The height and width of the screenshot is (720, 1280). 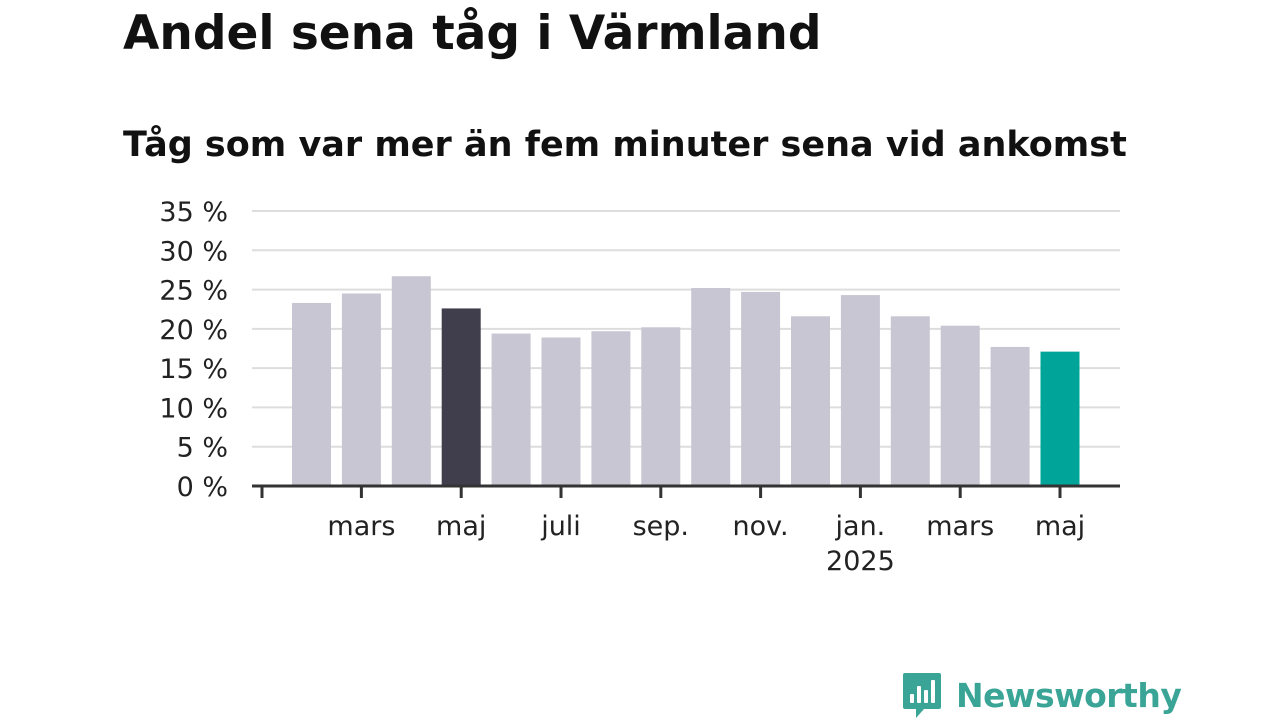 I want to click on y-tick-label: 0 %, so click(x=202, y=487).